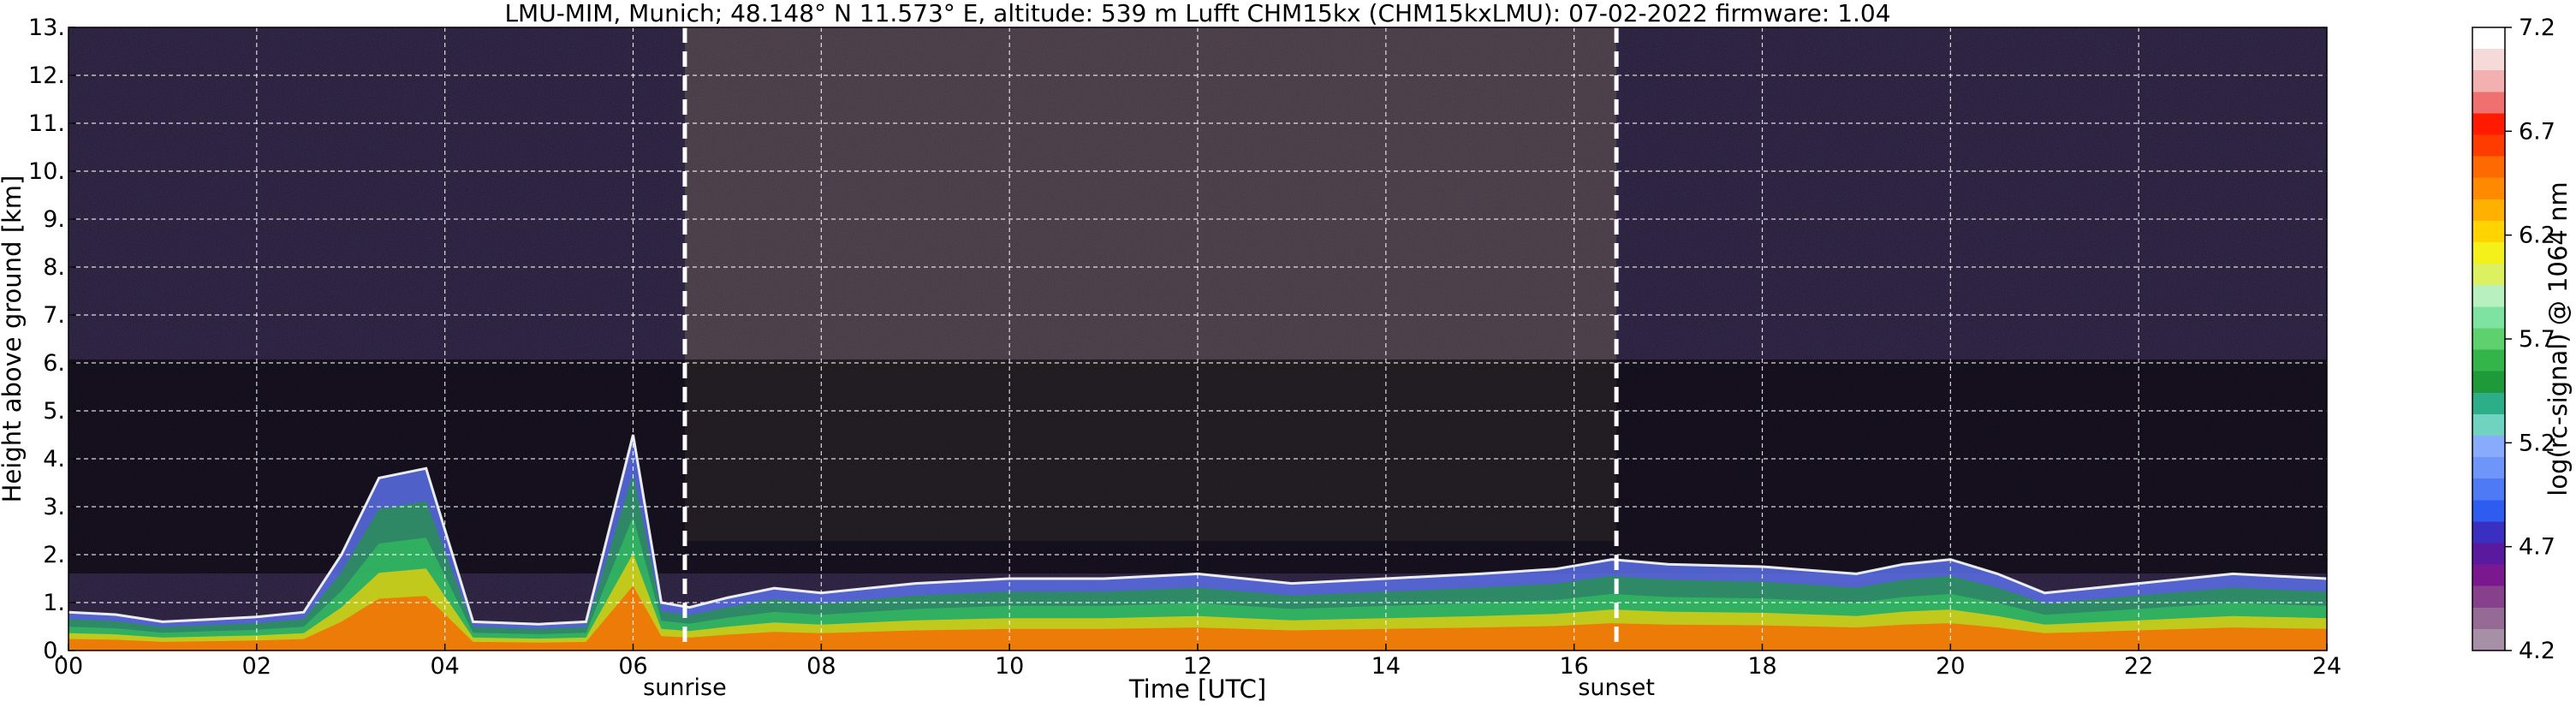  I want to click on y-tick-label: 13., so click(46, 28).